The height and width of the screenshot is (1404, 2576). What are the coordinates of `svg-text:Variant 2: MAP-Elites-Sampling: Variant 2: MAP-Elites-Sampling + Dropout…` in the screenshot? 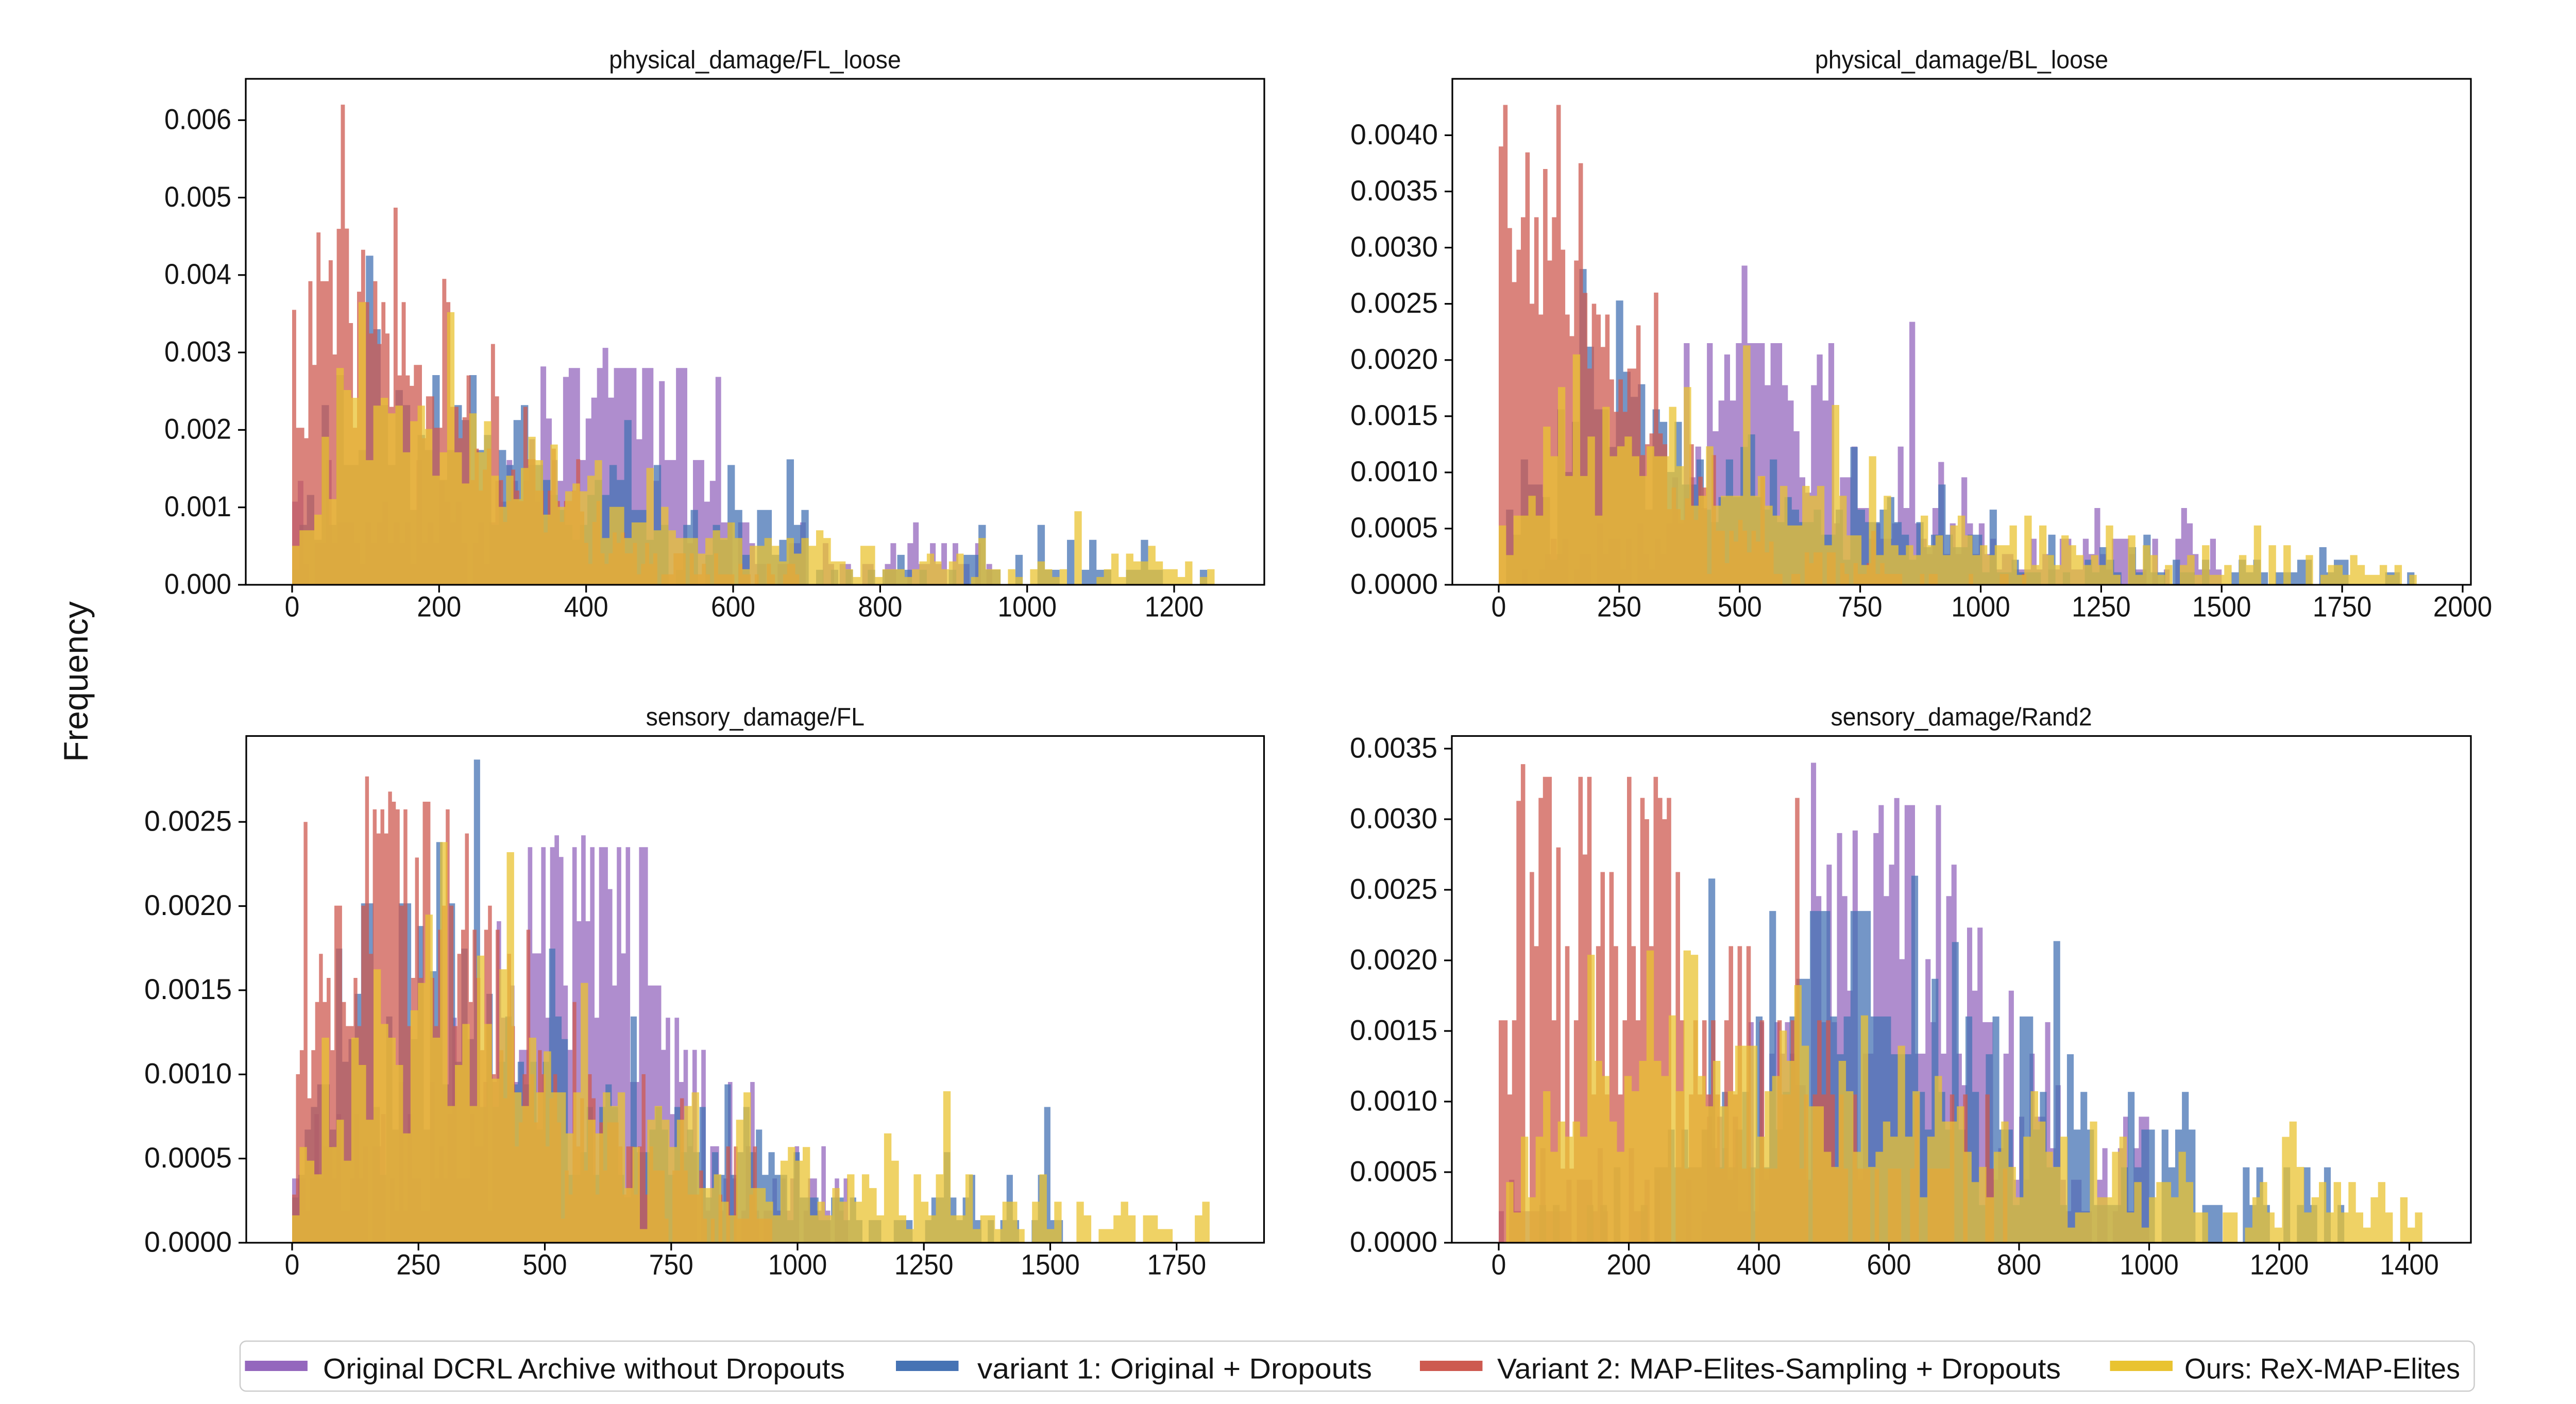 It's located at (1779, 1368).